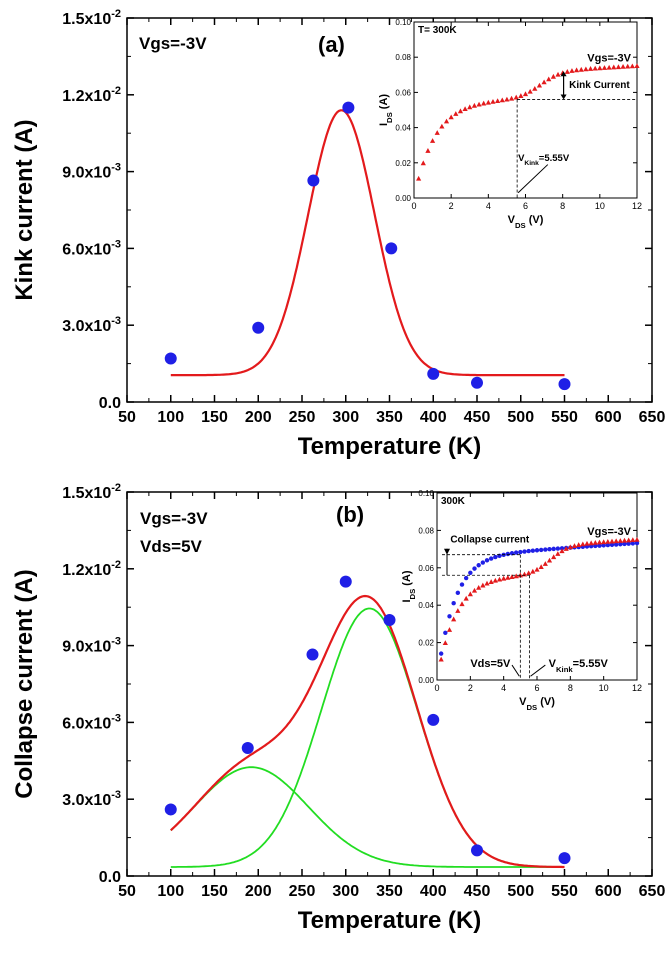 Image resolution: width=667 pixels, height=956 pixels. I want to click on panel-label-a: (a), so click(331, 44).